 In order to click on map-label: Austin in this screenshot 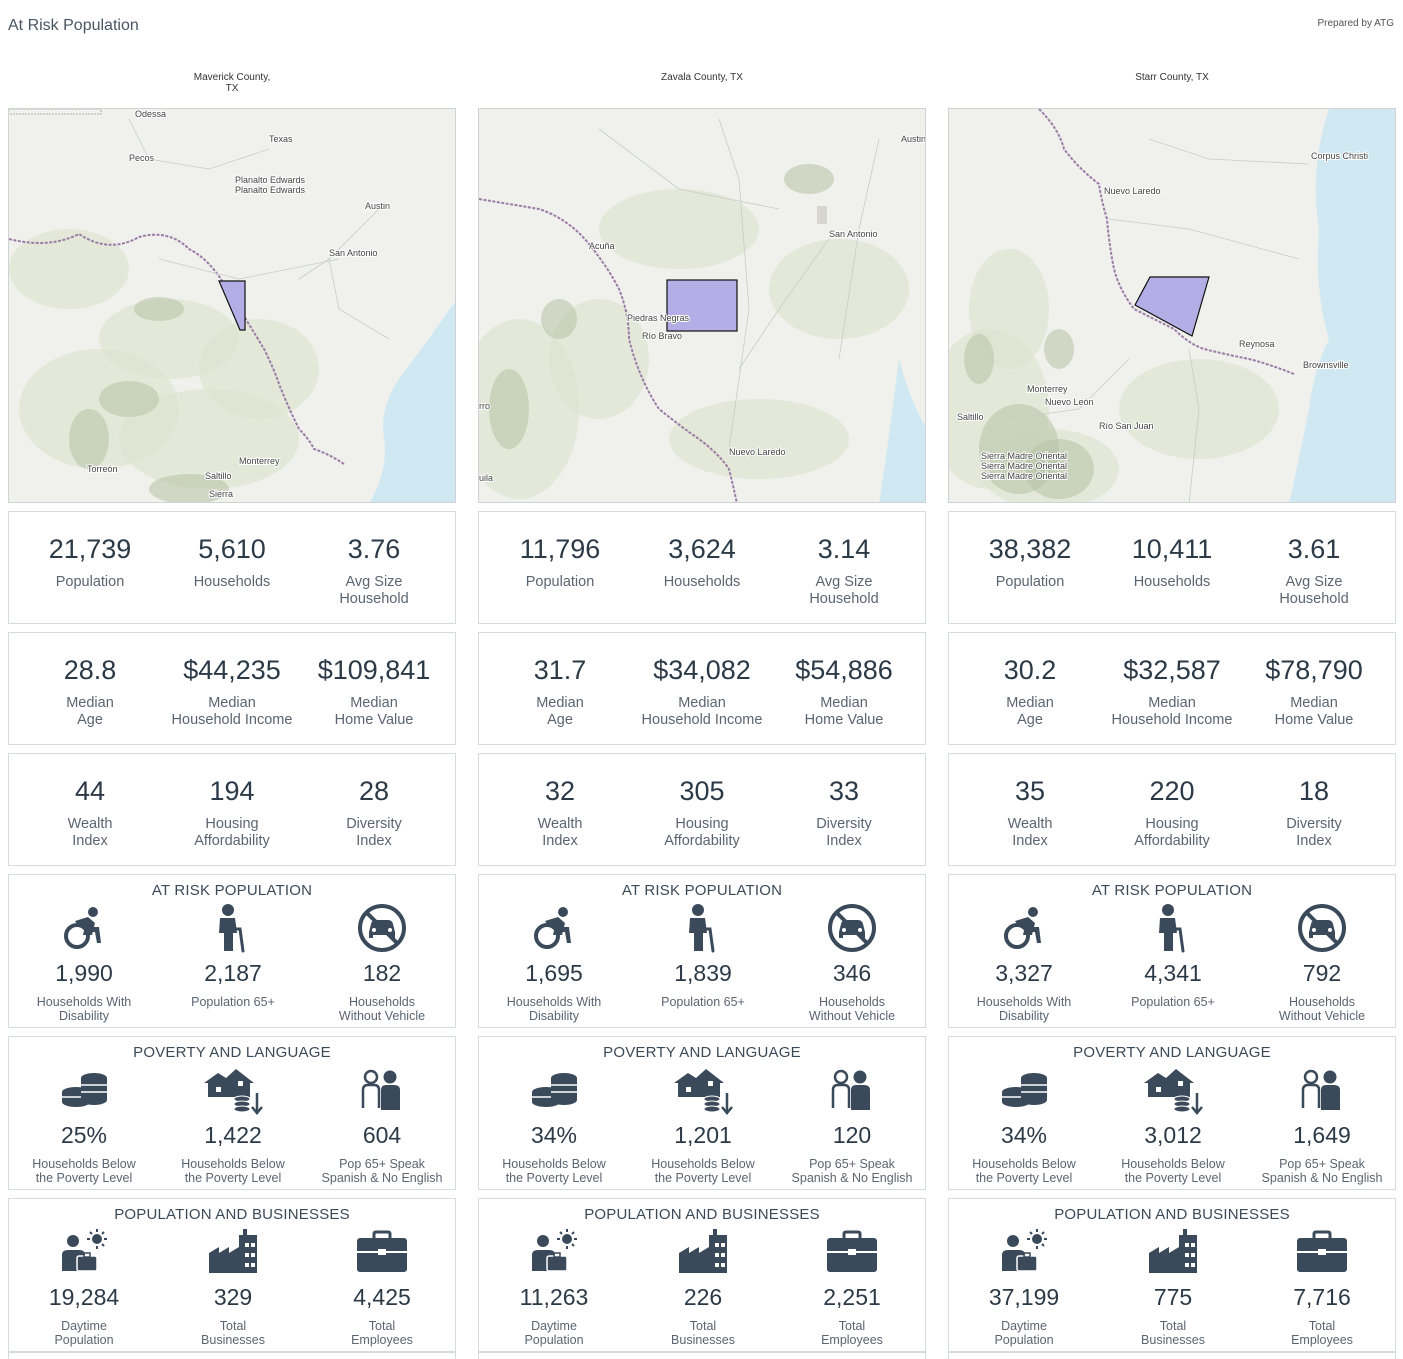, I will do `click(913, 139)`.